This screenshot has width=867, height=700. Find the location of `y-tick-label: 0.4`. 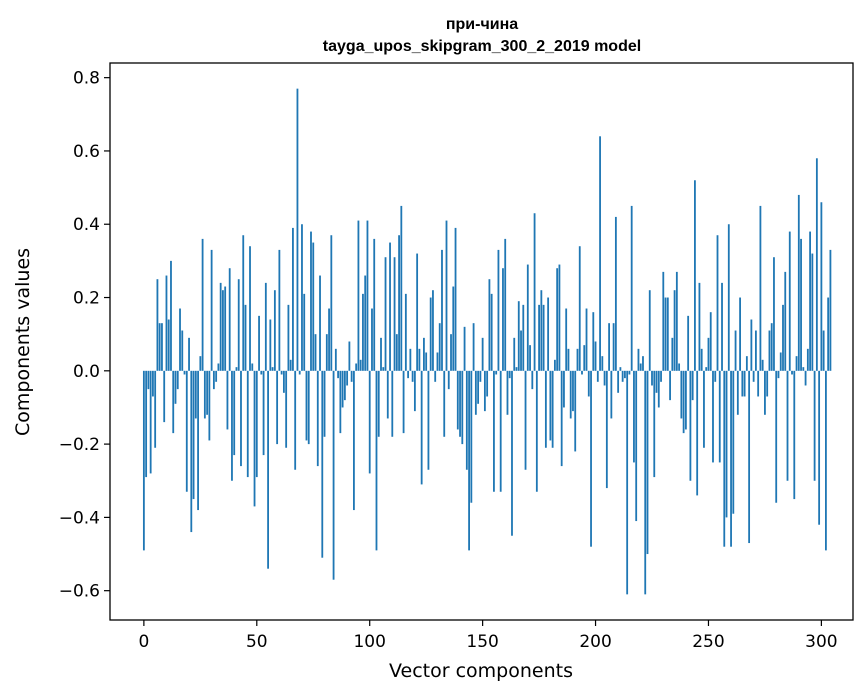

y-tick-label: 0.4 is located at coordinates (86, 225).